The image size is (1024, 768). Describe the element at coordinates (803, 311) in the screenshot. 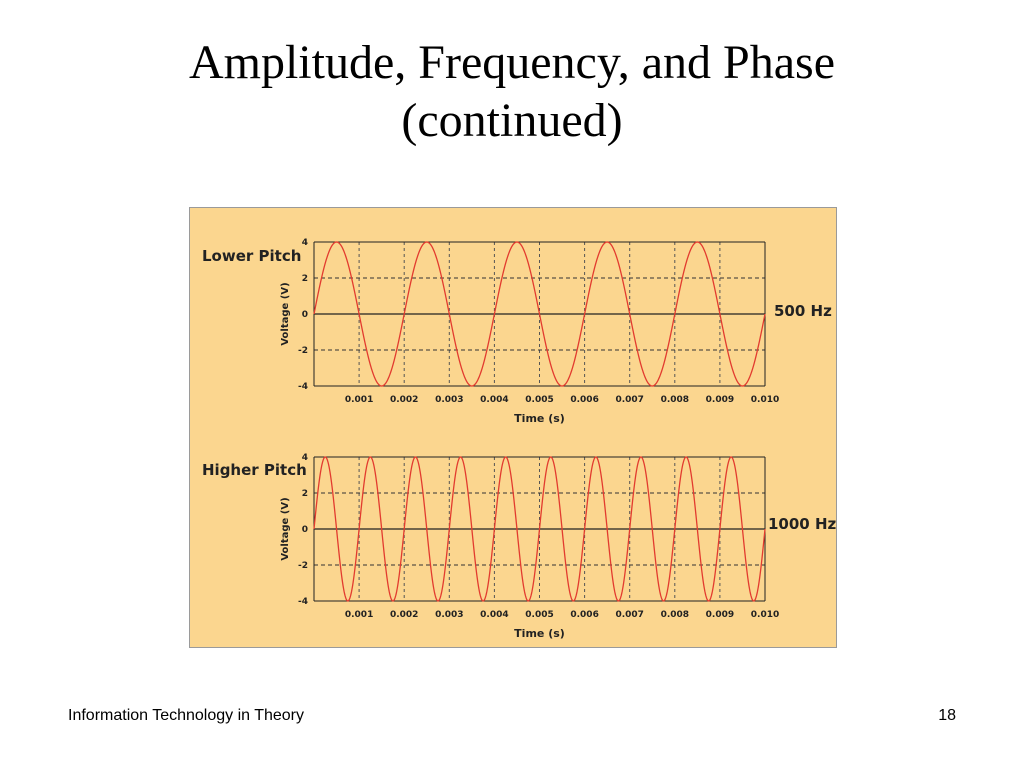

I see `frequency-label: 500 Hz` at that location.